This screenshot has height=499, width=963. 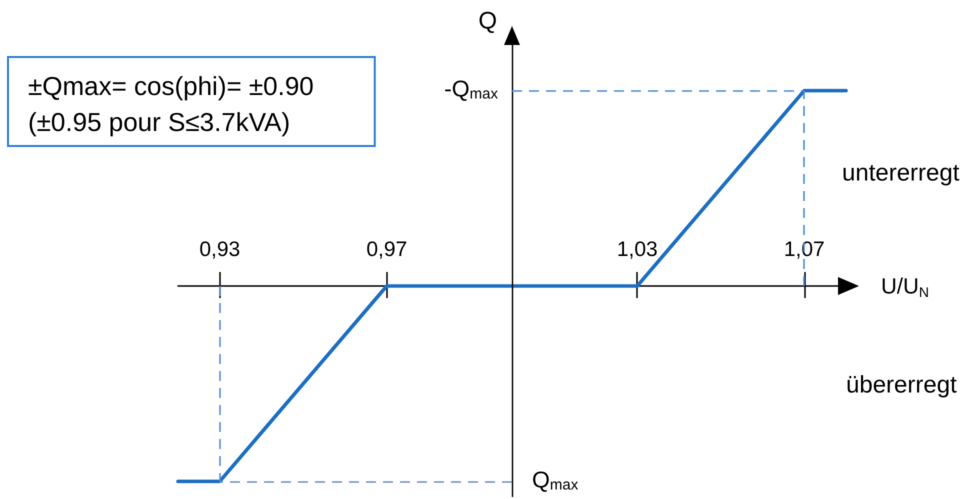 I want to click on y-axis-title: Q, so click(x=487, y=21).